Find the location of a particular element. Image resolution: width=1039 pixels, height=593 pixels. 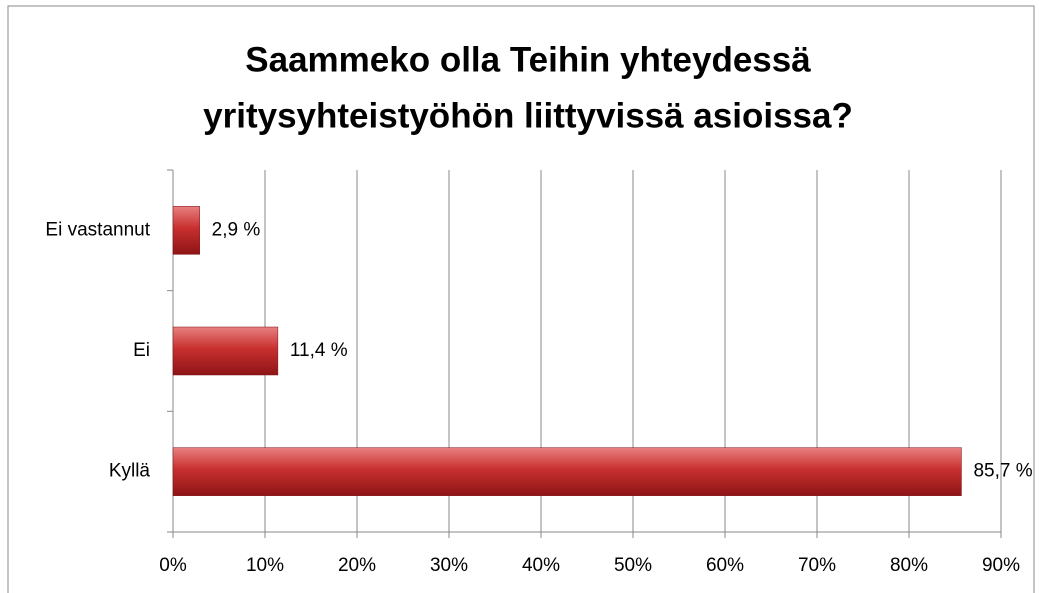

value-label: 85,7 % is located at coordinates (1002, 471).